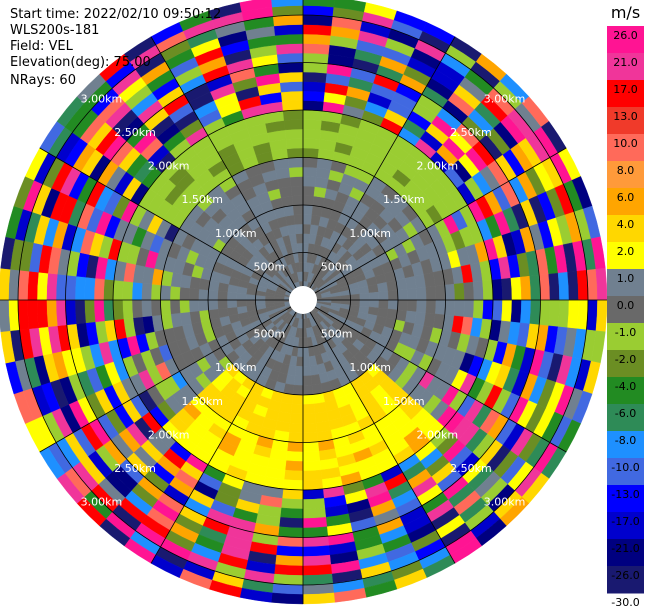 This screenshot has height=607, width=647. I want to click on range-ring-label: 2.00km, so click(169, 434).